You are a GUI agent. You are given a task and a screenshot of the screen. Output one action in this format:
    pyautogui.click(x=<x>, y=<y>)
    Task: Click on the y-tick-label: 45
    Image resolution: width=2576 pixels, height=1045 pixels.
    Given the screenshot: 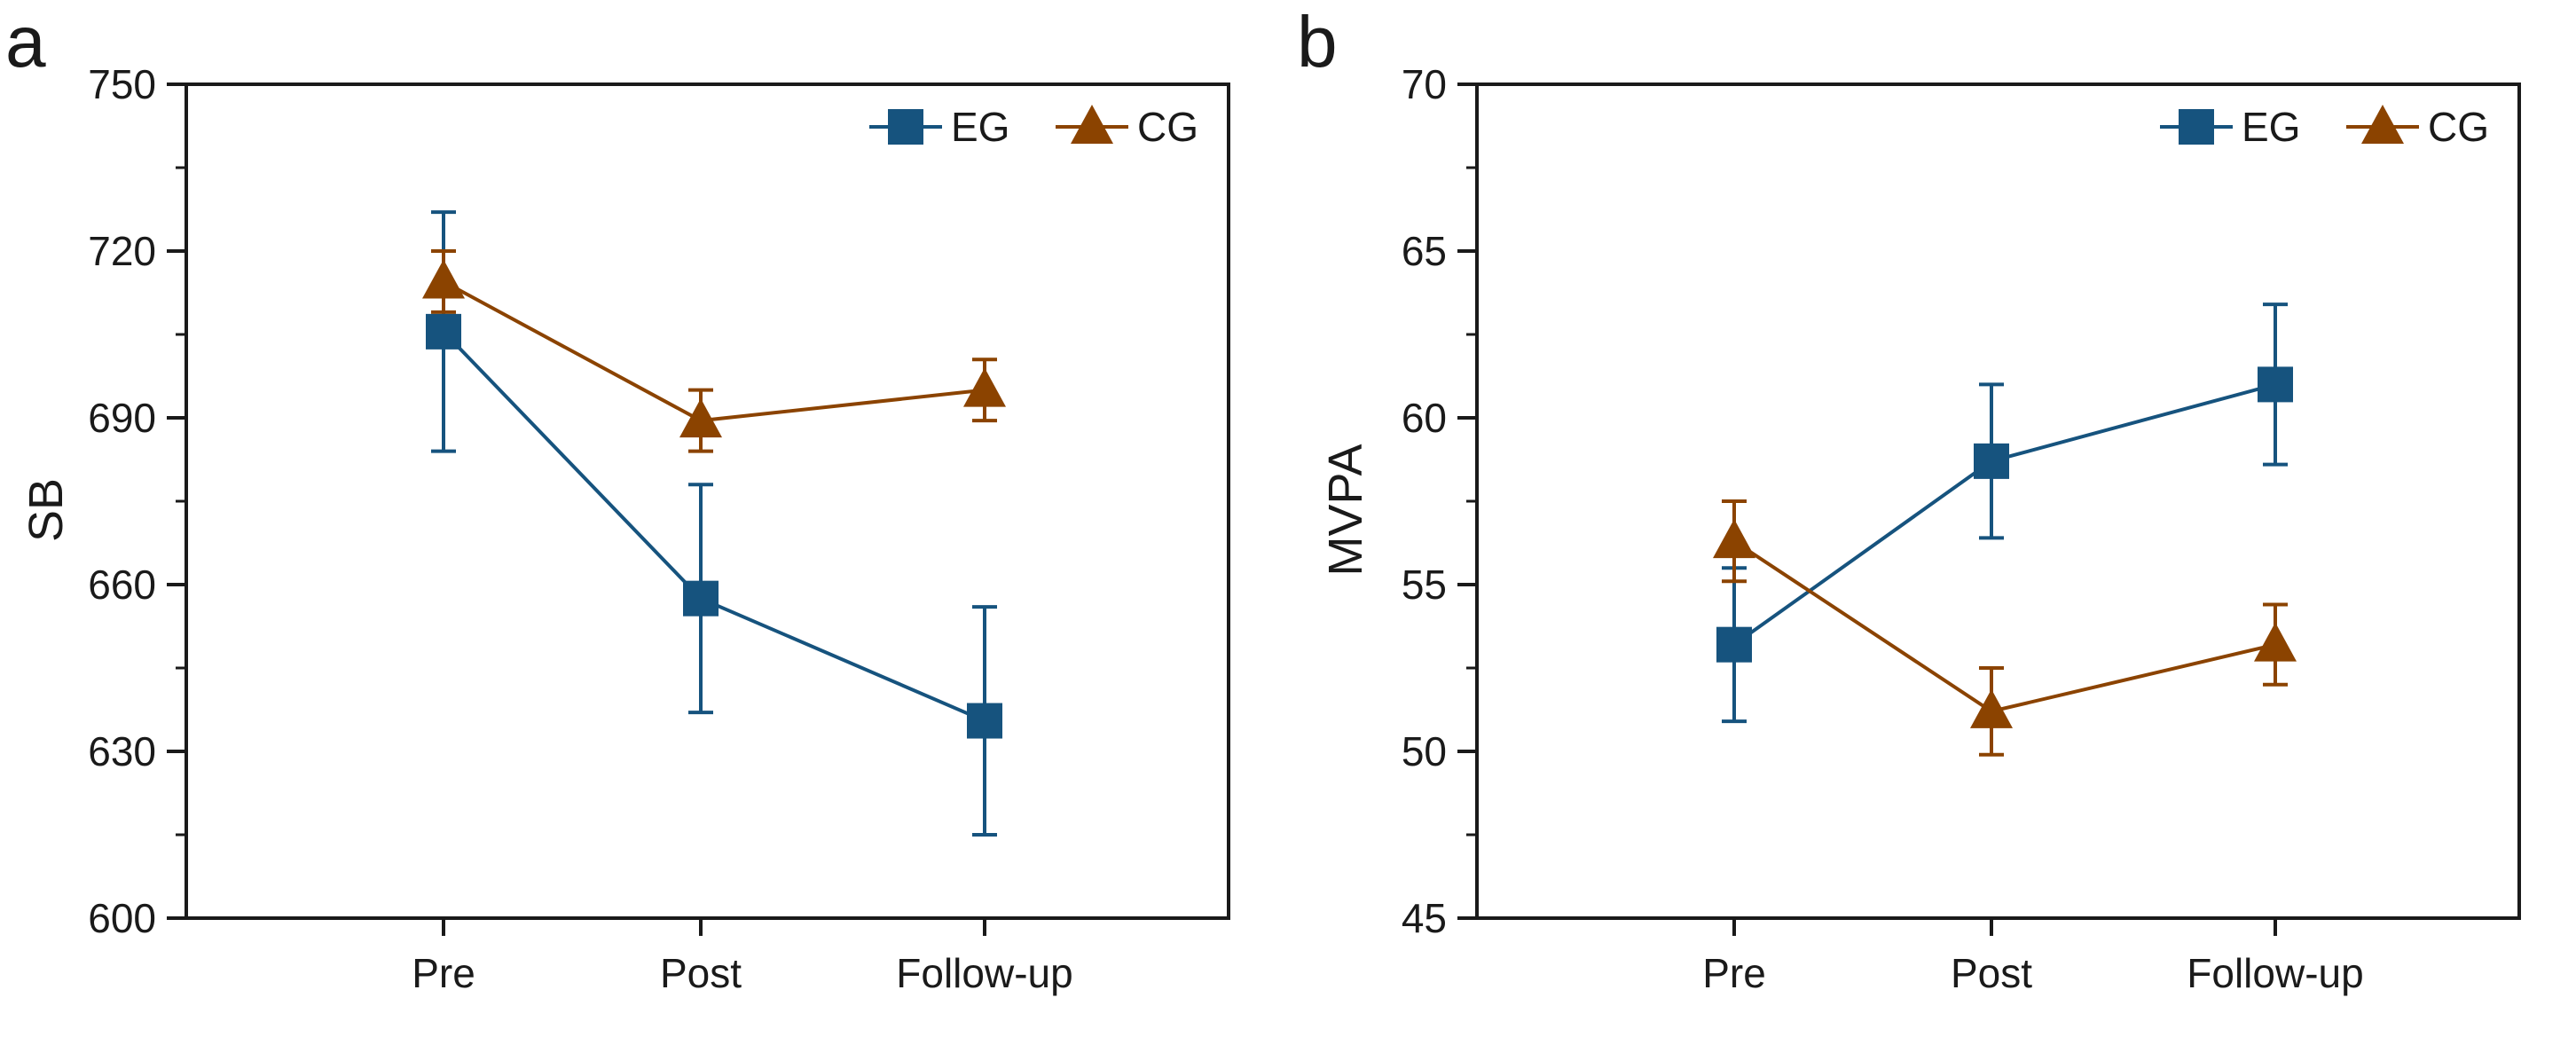 What is the action you would take?
    pyautogui.click(x=1424, y=918)
    